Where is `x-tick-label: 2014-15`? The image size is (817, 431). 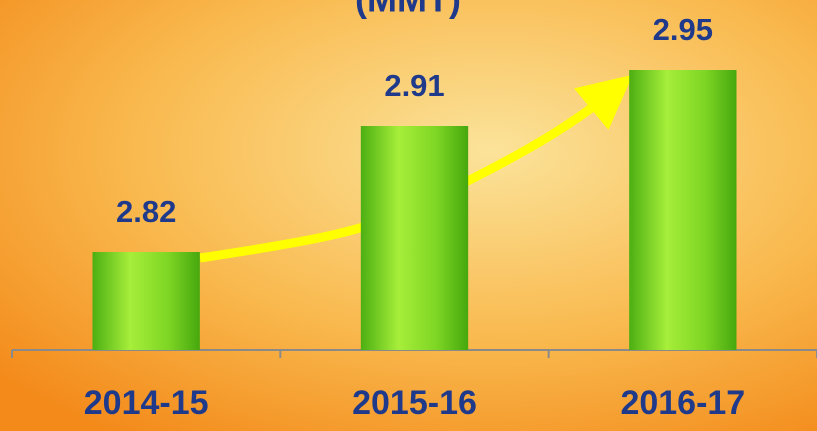
x-tick-label: 2014-15 is located at coordinates (146, 403).